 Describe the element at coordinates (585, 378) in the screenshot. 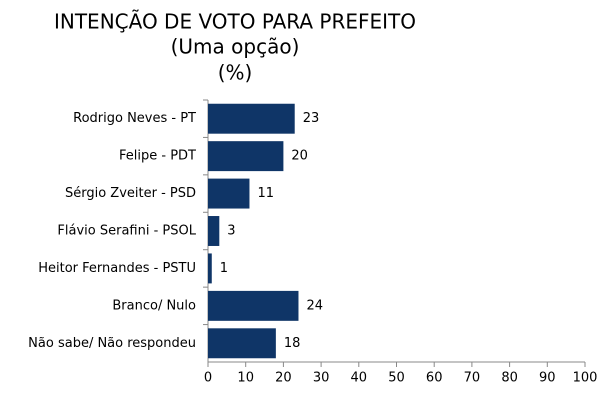

I see `x-tick-label: 100` at that location.